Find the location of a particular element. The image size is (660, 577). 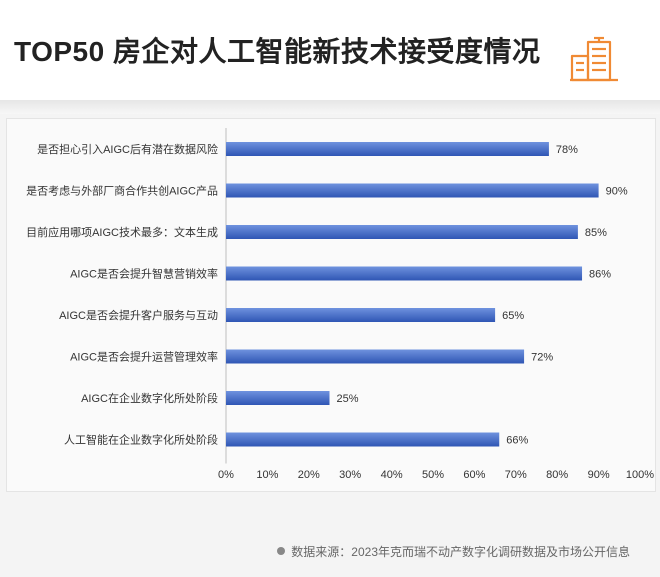

category-label: AIGC在企业数字化所处阶段 is located at coordinates (149, 398).